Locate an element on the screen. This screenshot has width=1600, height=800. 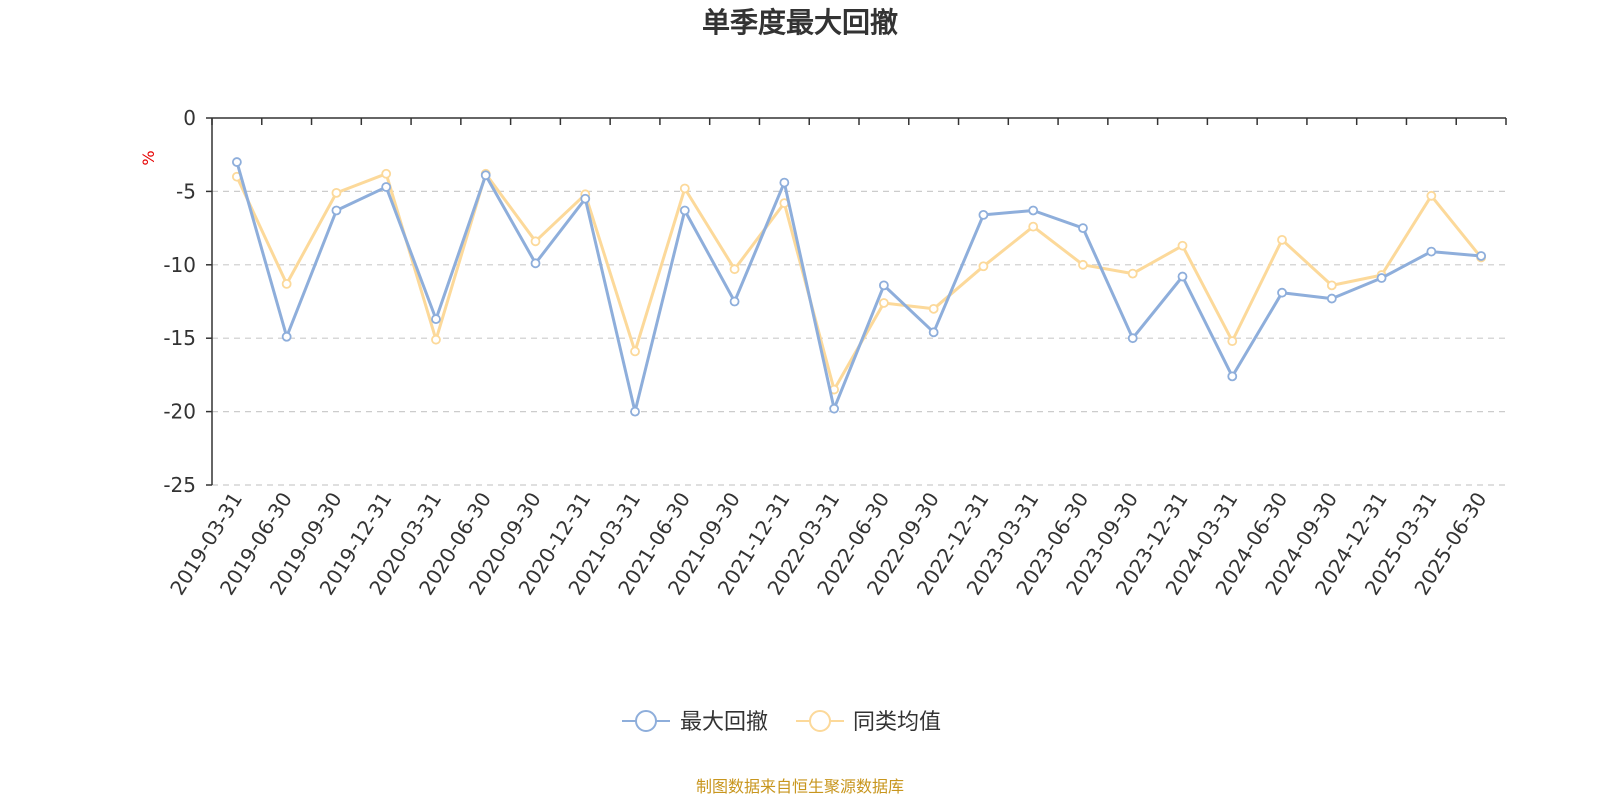
y-tick-label: -15 is located at coordinates (179, 338).